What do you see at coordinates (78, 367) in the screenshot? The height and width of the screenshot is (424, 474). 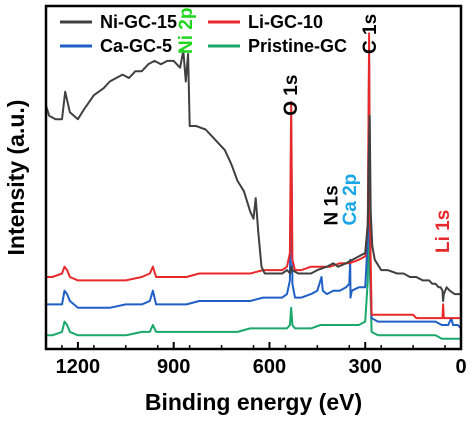 I see `x-tick-label: 1200` at bounding box center [78, 367].